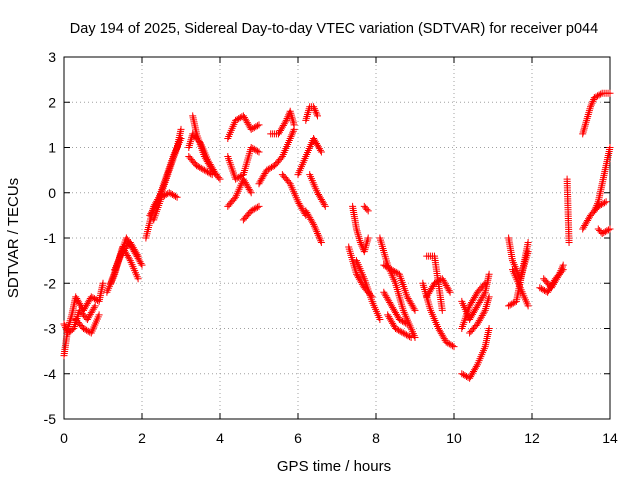  Describe the element at coordinates (50, 283) in the screenshot. I see `y-tick-label: -2` at that location.